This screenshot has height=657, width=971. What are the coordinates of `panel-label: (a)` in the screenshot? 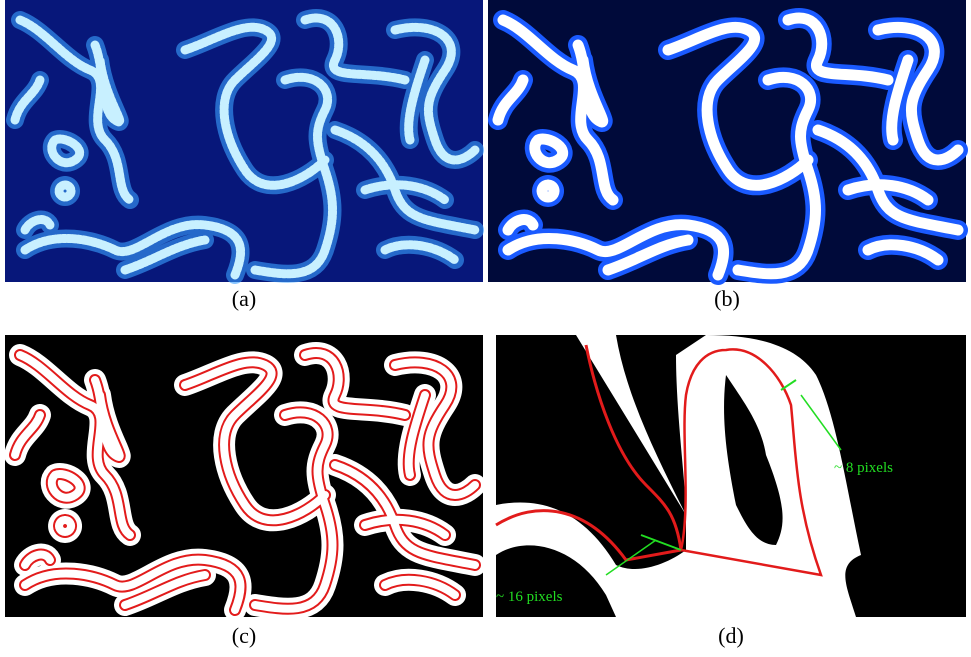 It's located at (244, 298).